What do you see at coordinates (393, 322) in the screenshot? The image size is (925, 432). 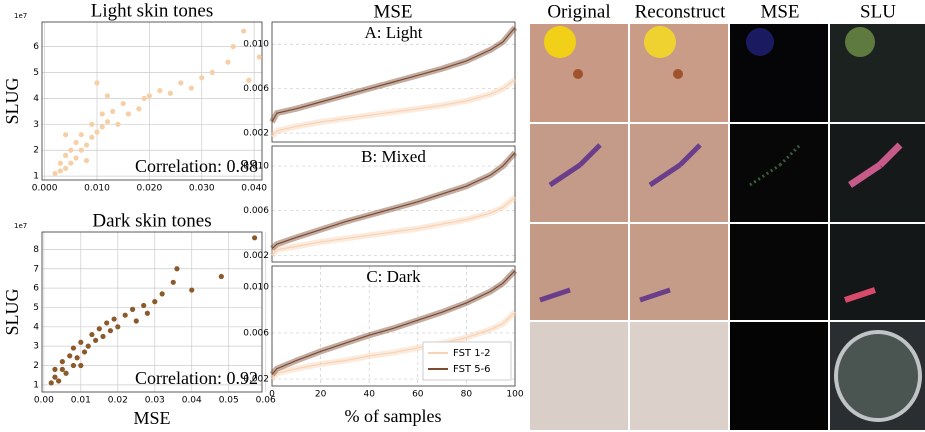 I see `line` at bounding box center [393, 322].